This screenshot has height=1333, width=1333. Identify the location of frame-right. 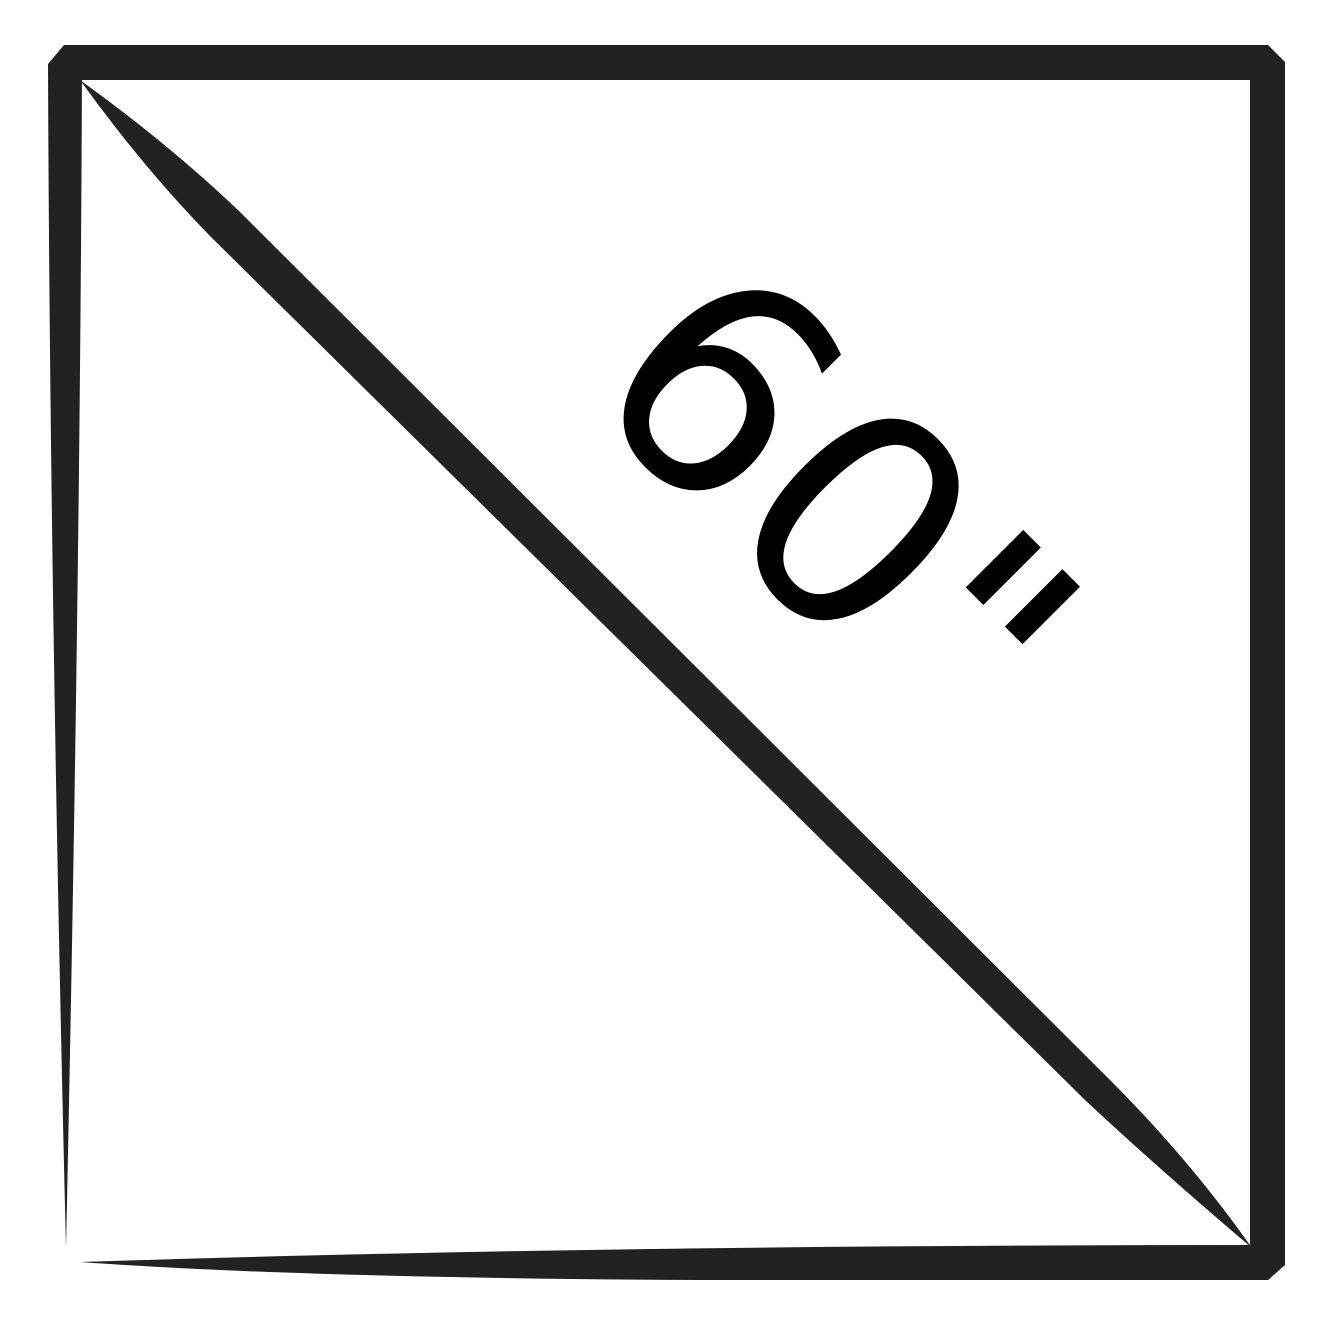
(1267, 675).